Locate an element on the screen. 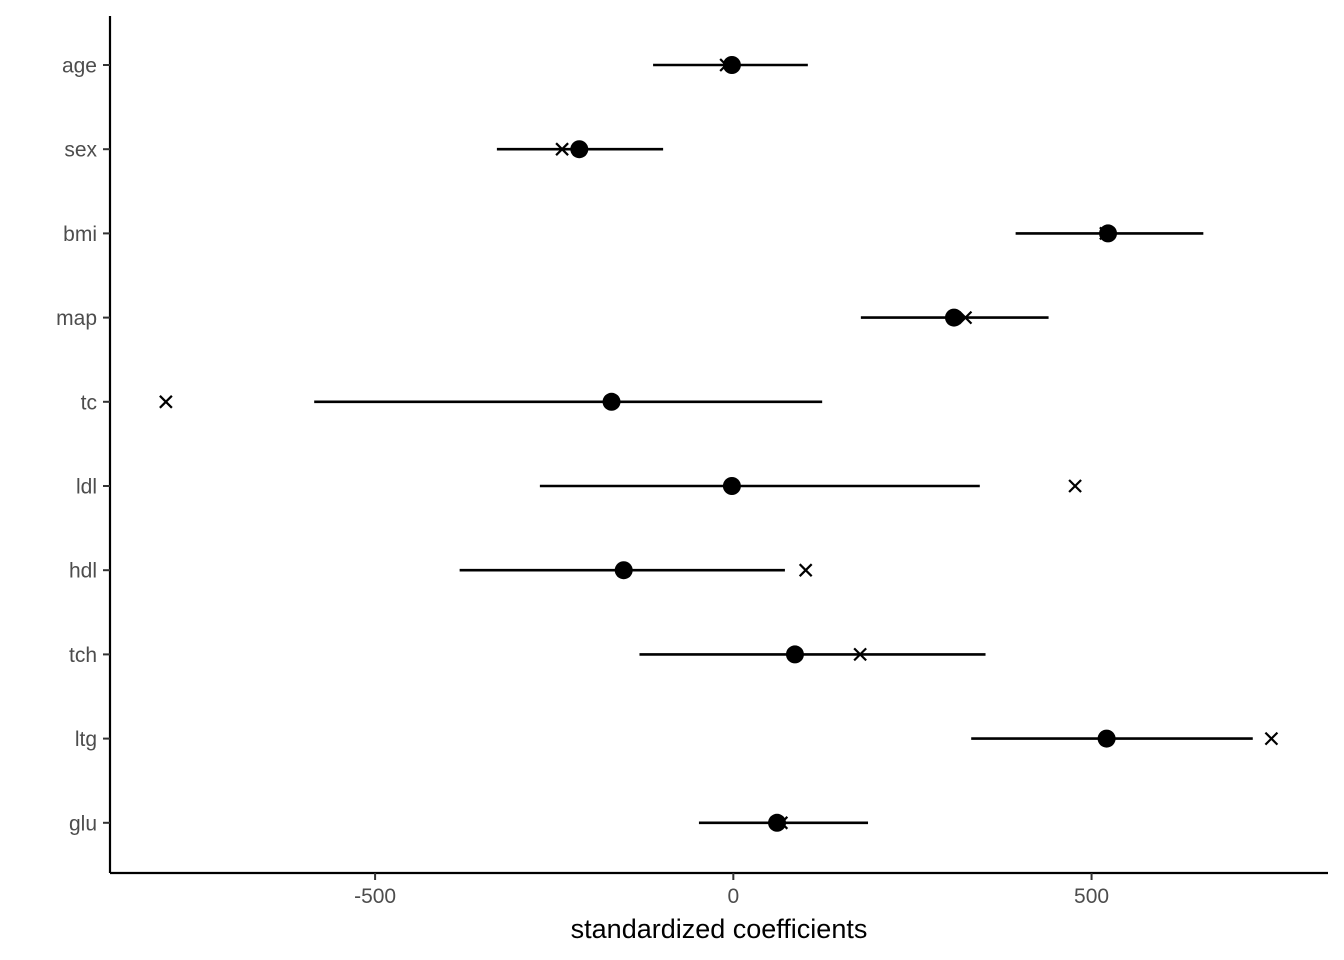 The height and width of the screenshot is (960, 1344). y-tick-label-tc: tc is located at coordinates (89, 402).